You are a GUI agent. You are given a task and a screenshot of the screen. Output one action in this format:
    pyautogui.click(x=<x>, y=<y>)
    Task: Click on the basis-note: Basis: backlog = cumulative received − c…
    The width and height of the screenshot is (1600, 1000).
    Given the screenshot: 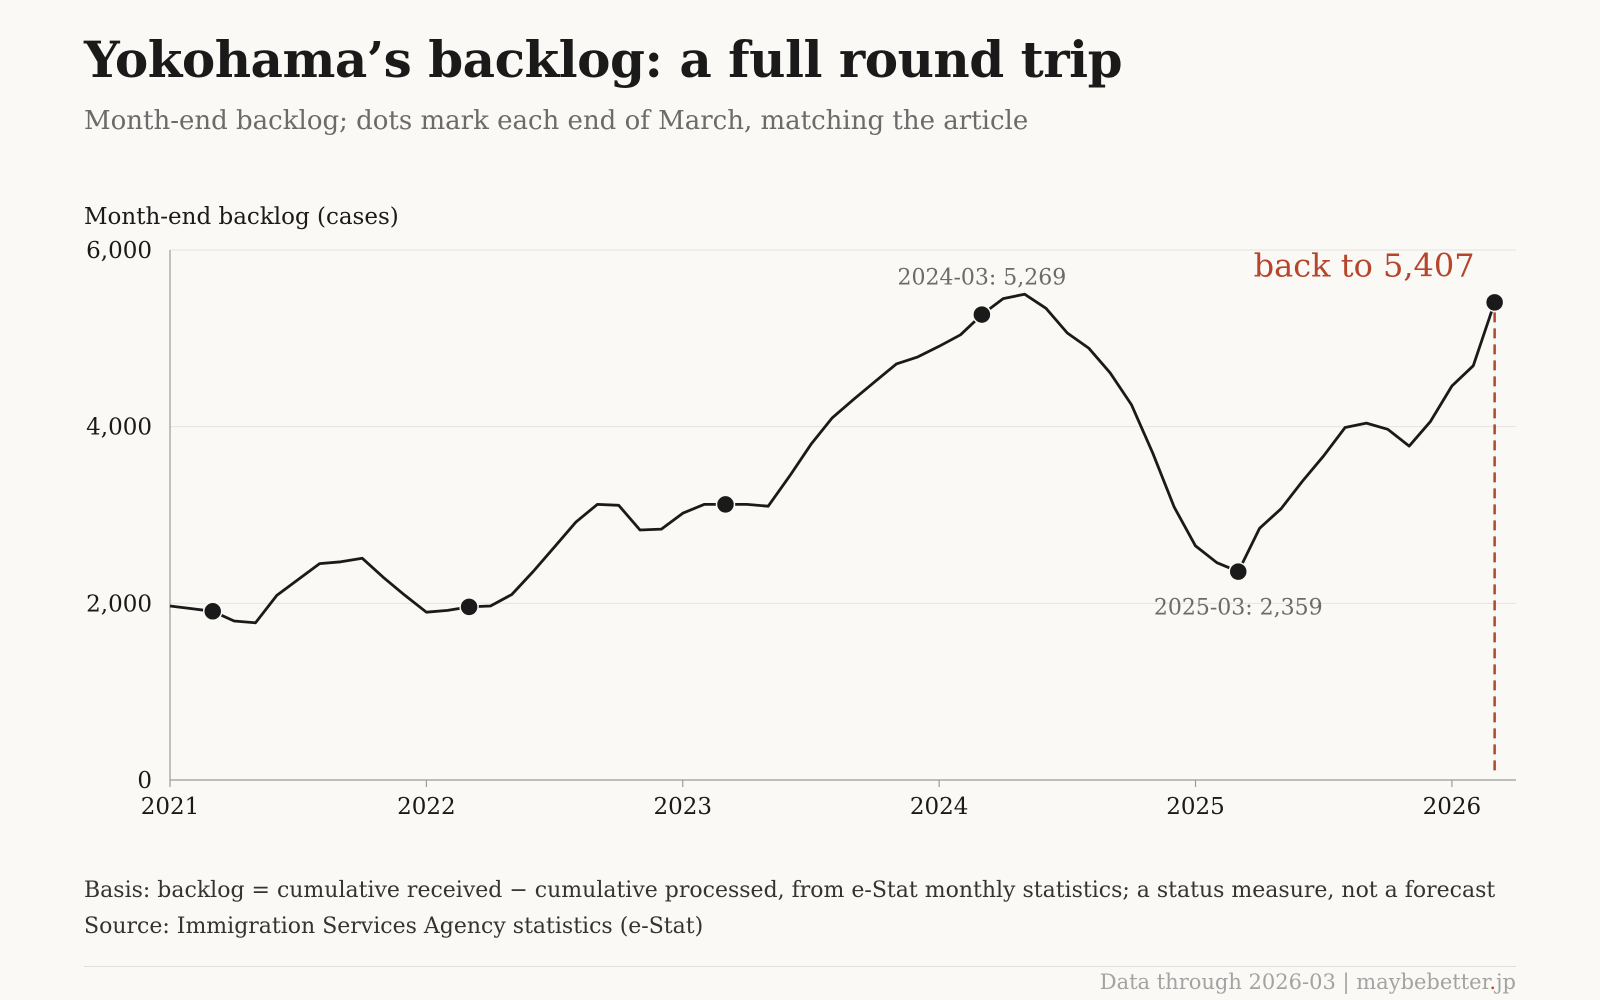 What is the action you would take?
    pyautogui.click(x=790, y=890)
    